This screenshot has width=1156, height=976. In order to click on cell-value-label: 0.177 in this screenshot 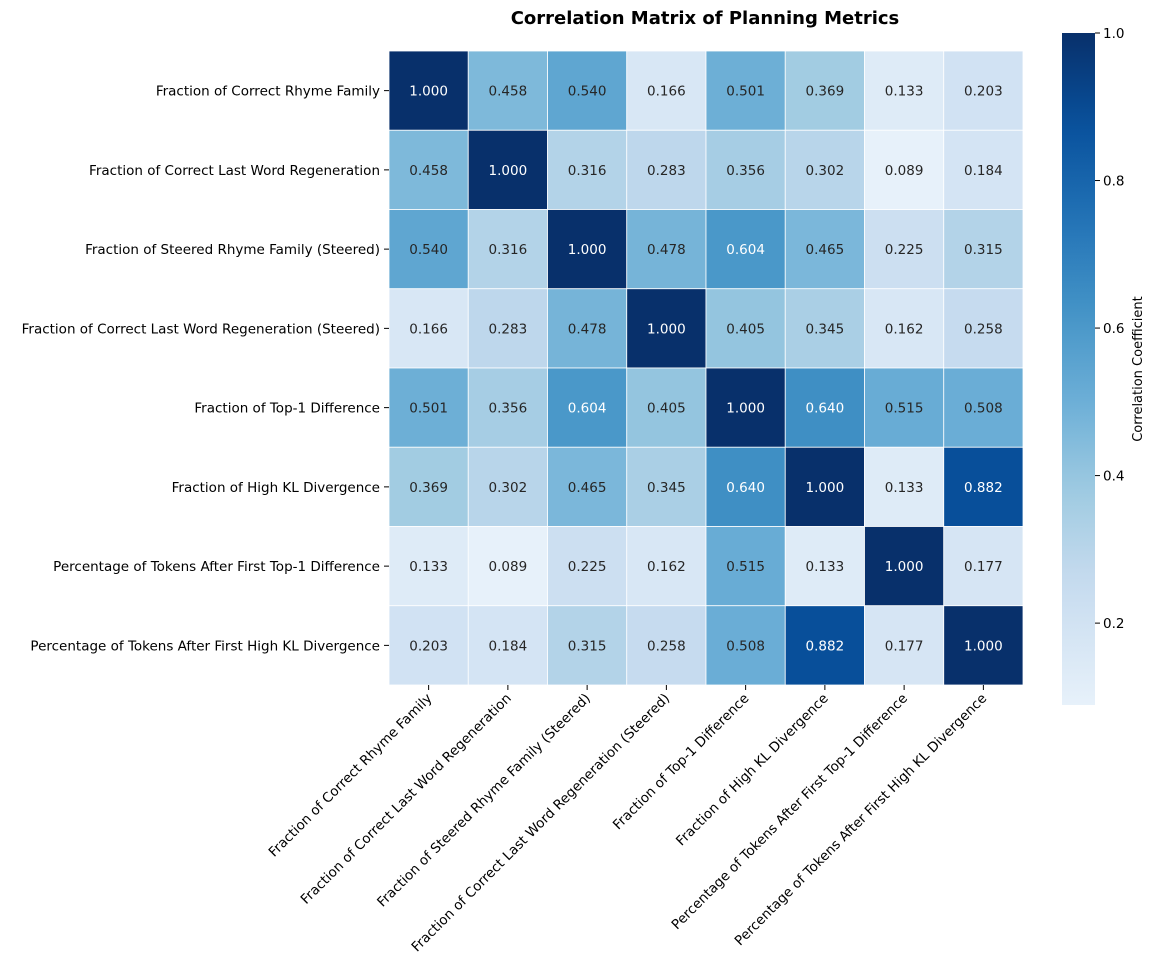, I will do `click(904, 646)`.